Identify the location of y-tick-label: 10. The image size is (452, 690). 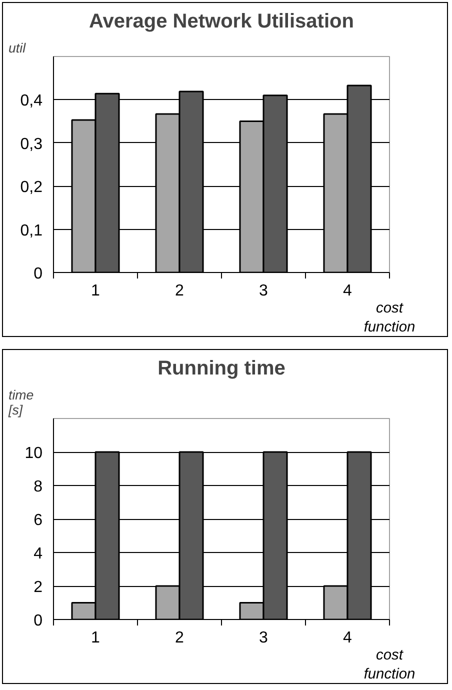
(33, 453).